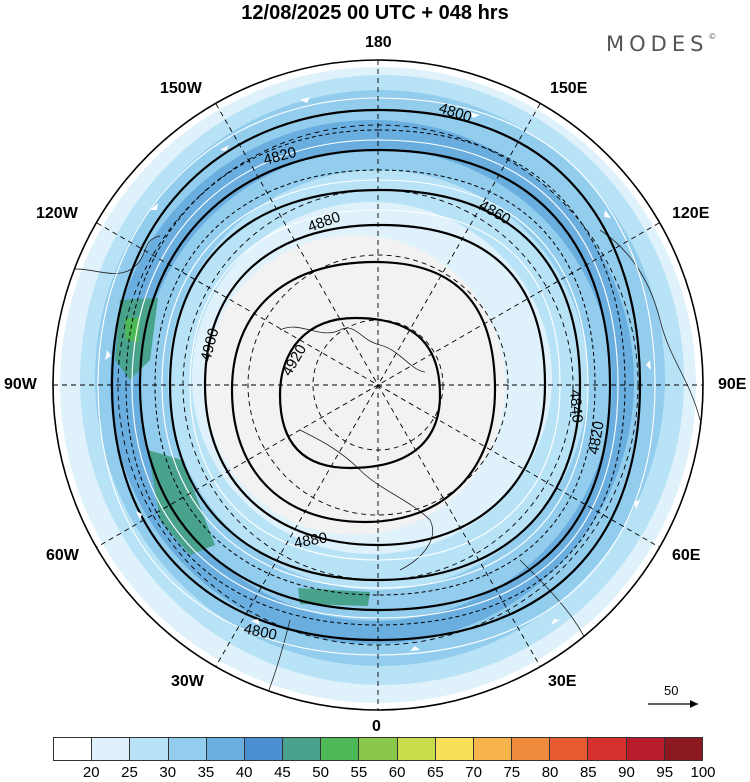 This screenshot has height=782, width=750. I want to click on colorbar-tick-label: 85, so click(588, 772).